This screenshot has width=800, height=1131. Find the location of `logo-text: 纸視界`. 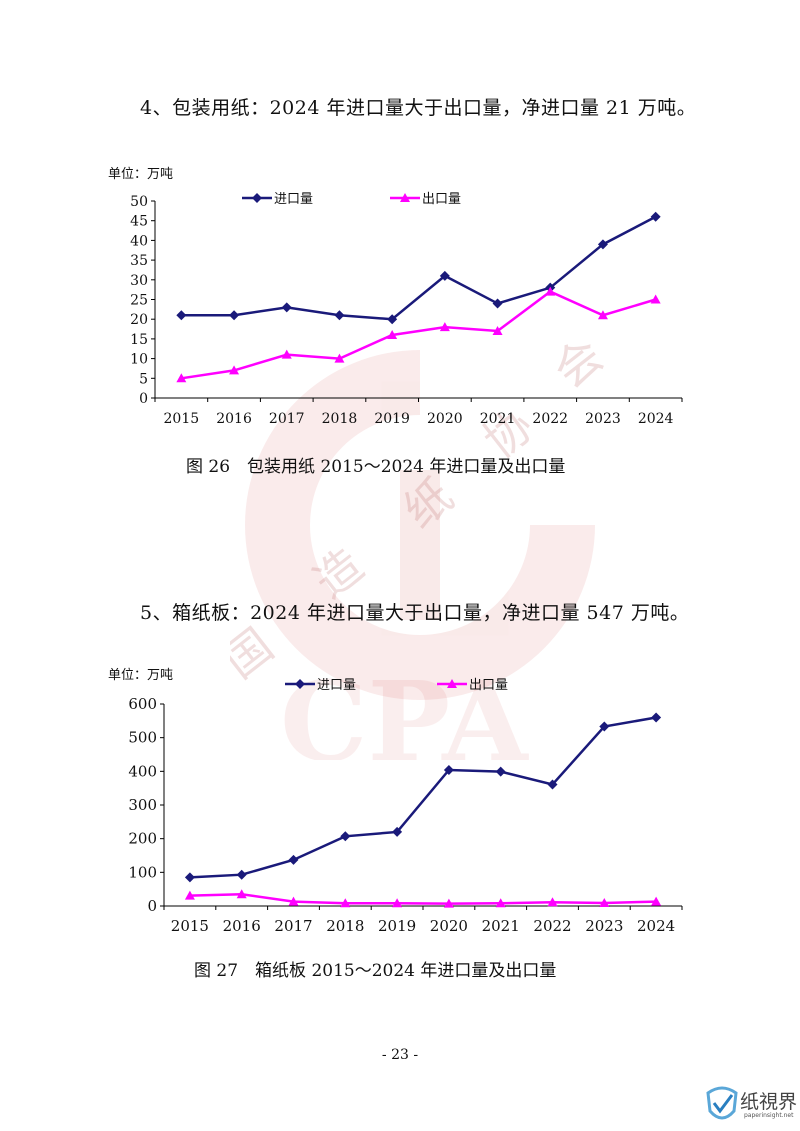

logo-text: 纸視界 is located at coordinates (769, 1102).